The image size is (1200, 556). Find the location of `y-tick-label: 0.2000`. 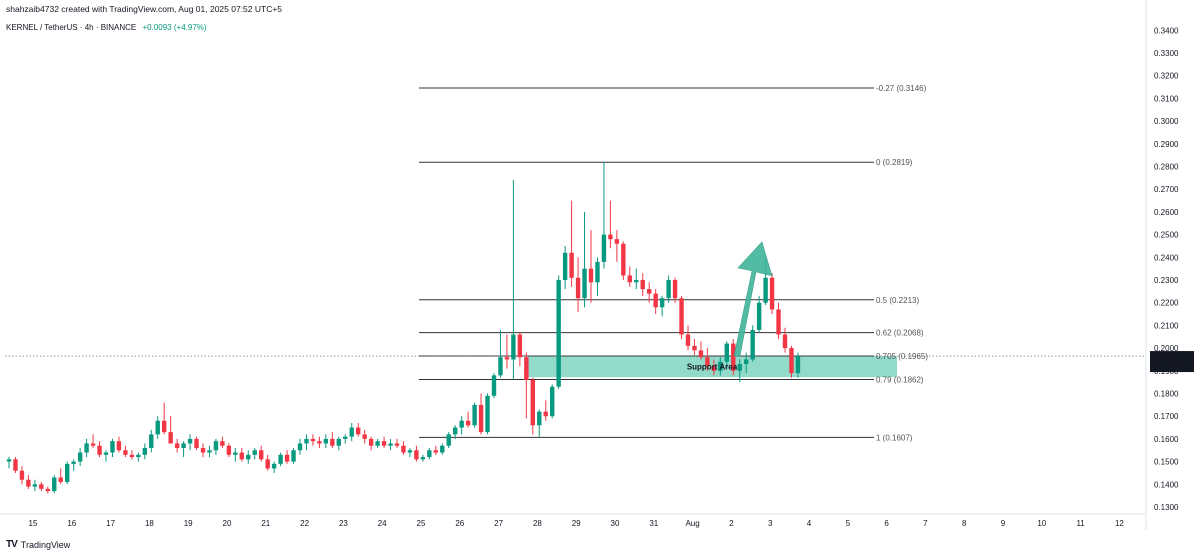

y-tick-label: 0.2000 is located at coordinates (1166, 348).